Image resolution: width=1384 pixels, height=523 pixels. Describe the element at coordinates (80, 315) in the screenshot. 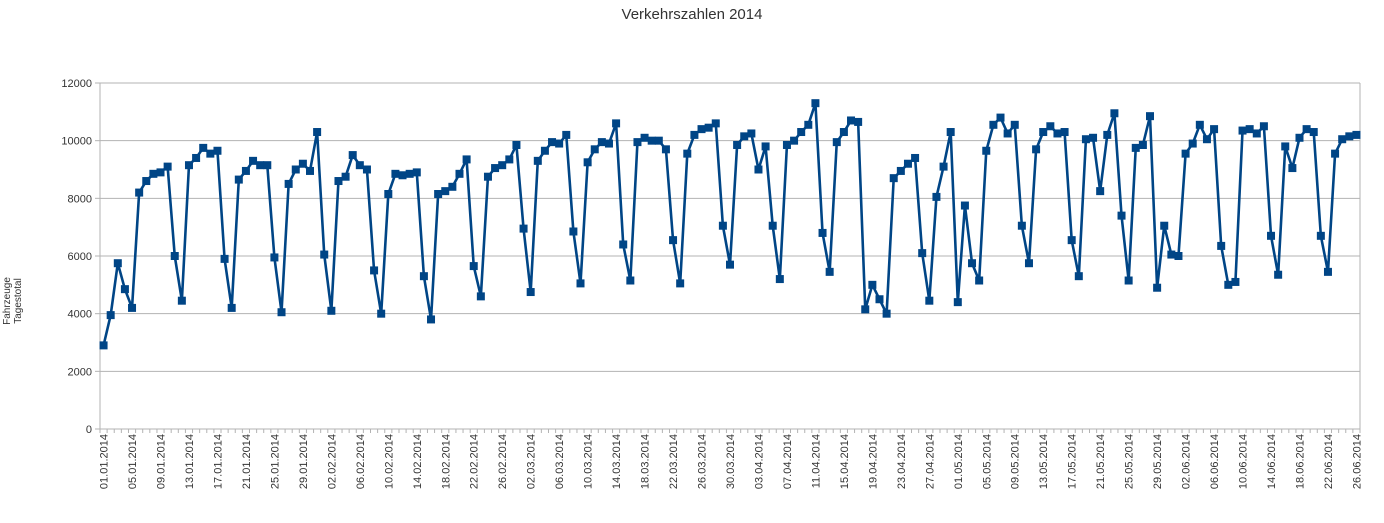

I see `y-tick-label: 4000` at that location.